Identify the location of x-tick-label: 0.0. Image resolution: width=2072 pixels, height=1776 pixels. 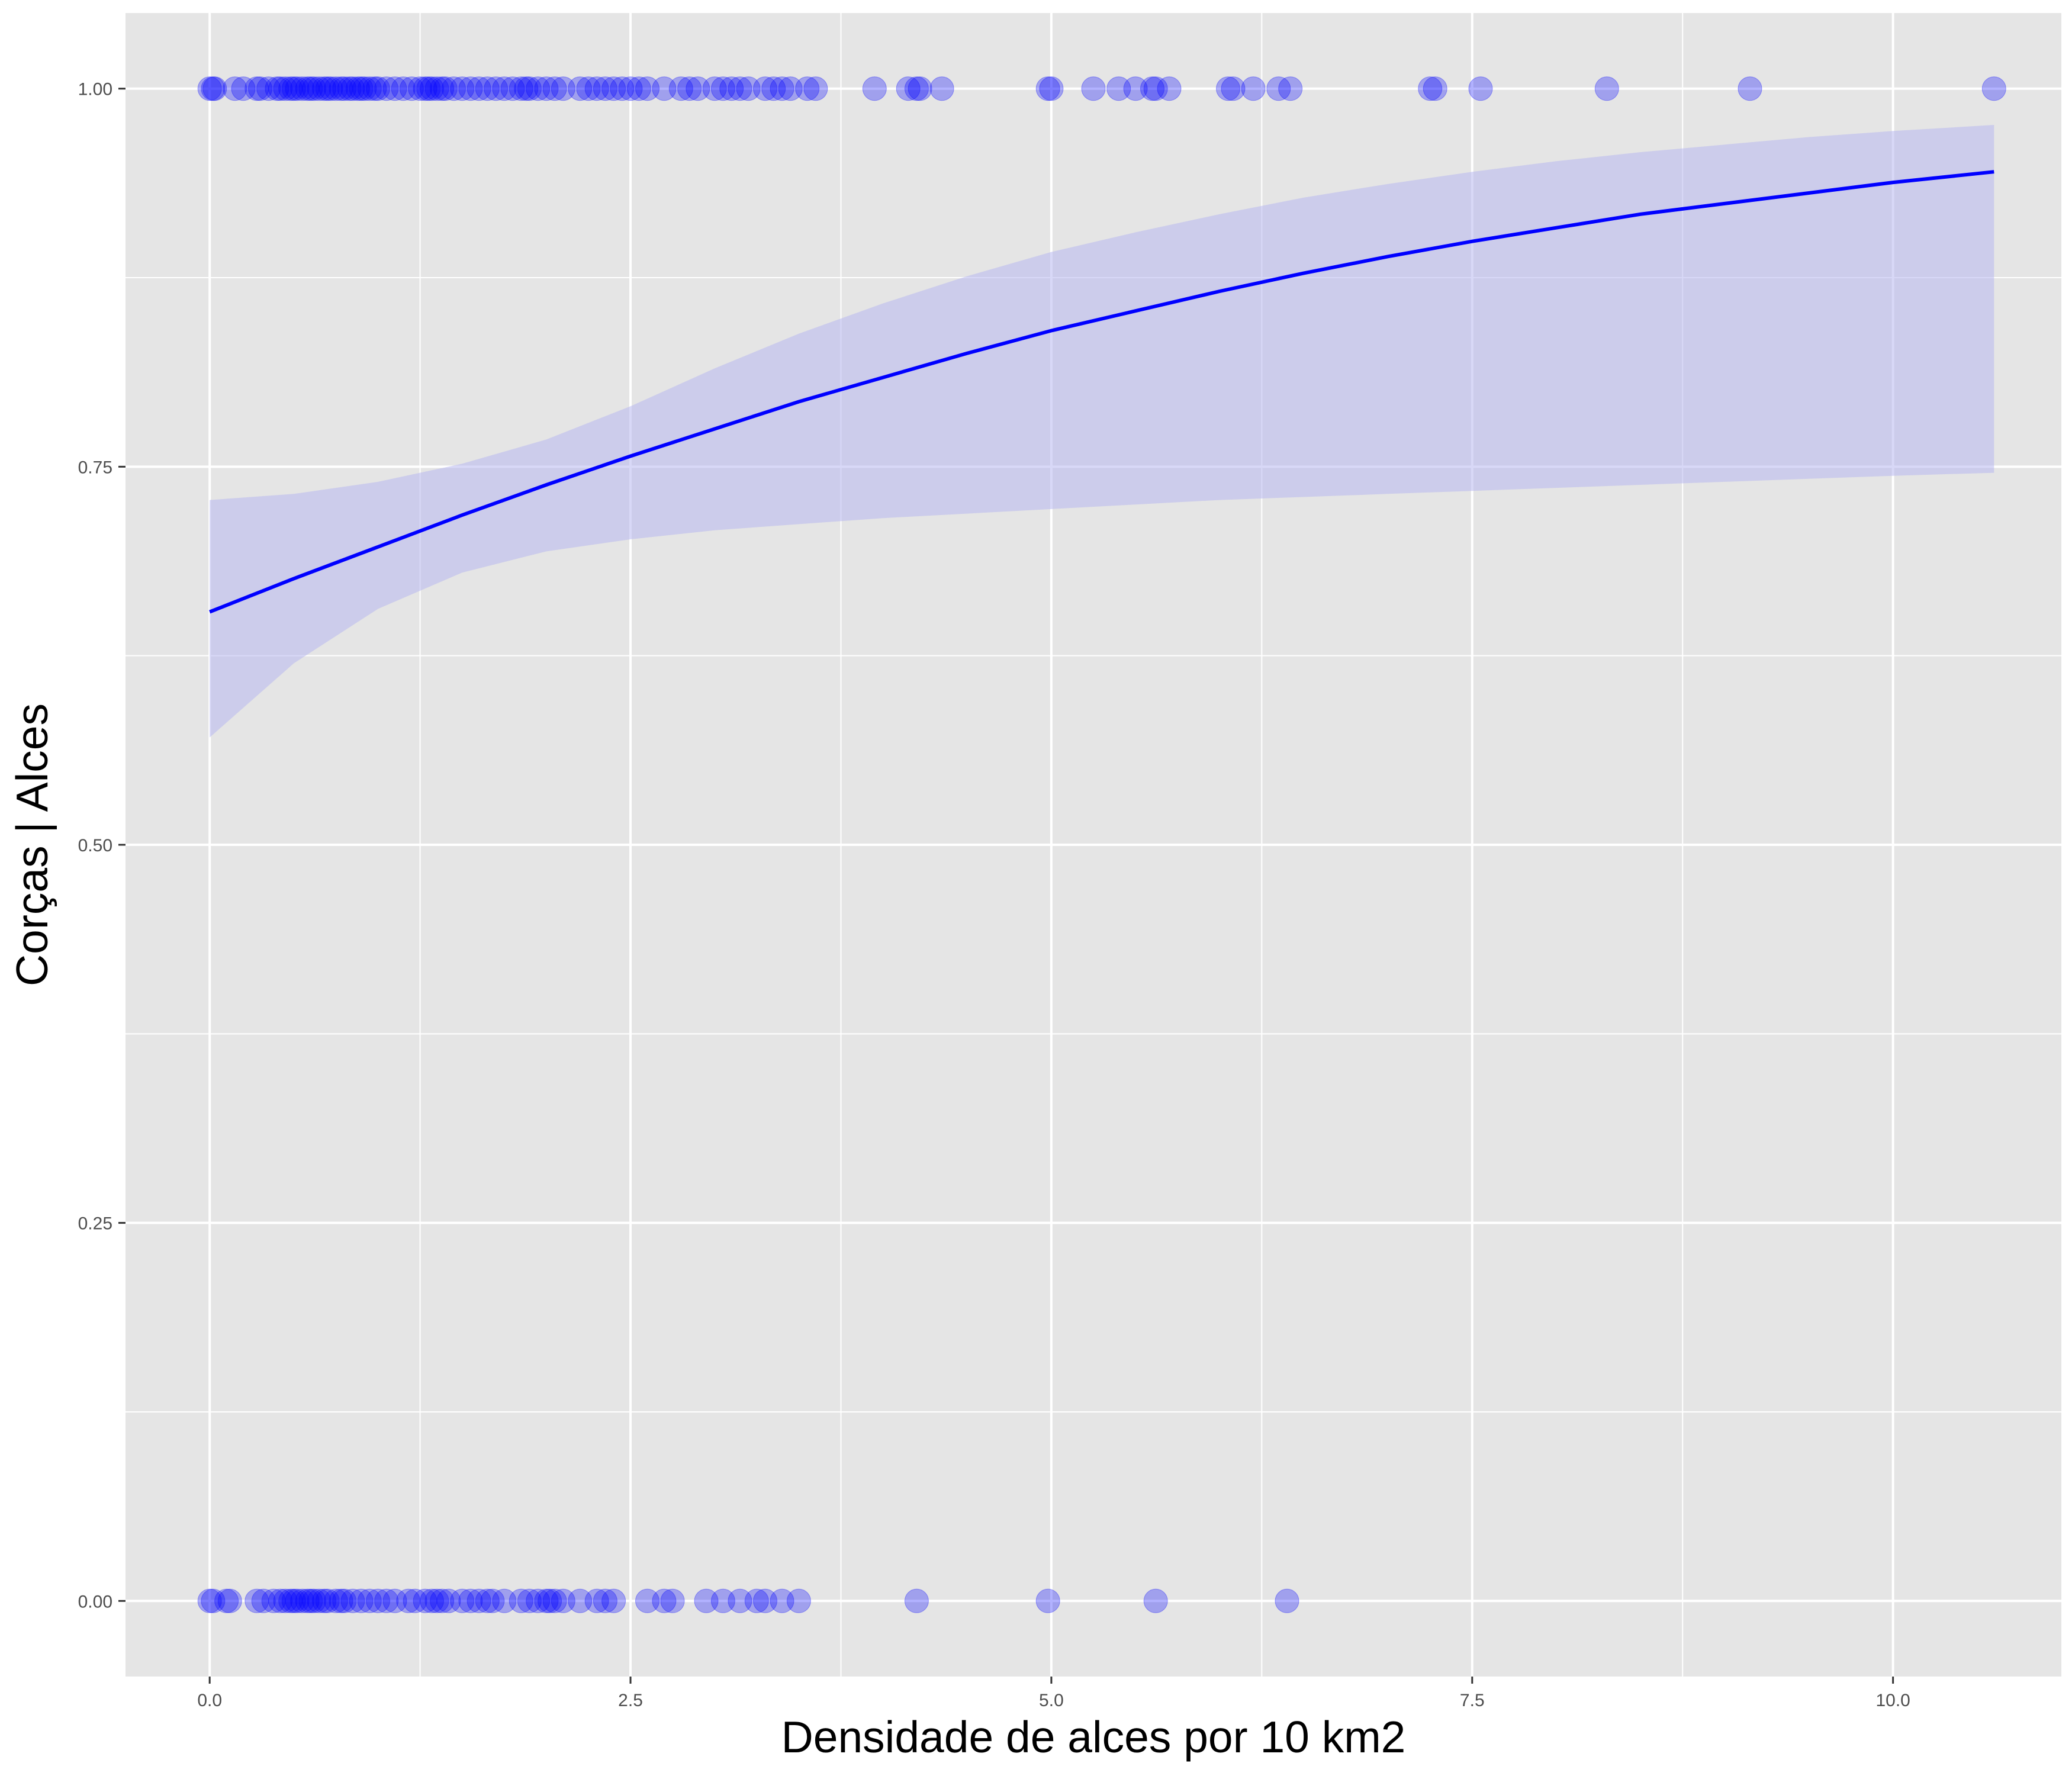
(209, 1700).